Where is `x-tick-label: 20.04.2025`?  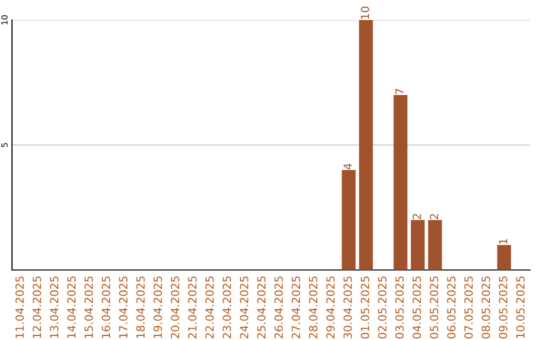
x-tick-label: 20.04.2025 is located at coordinates (175, 307).